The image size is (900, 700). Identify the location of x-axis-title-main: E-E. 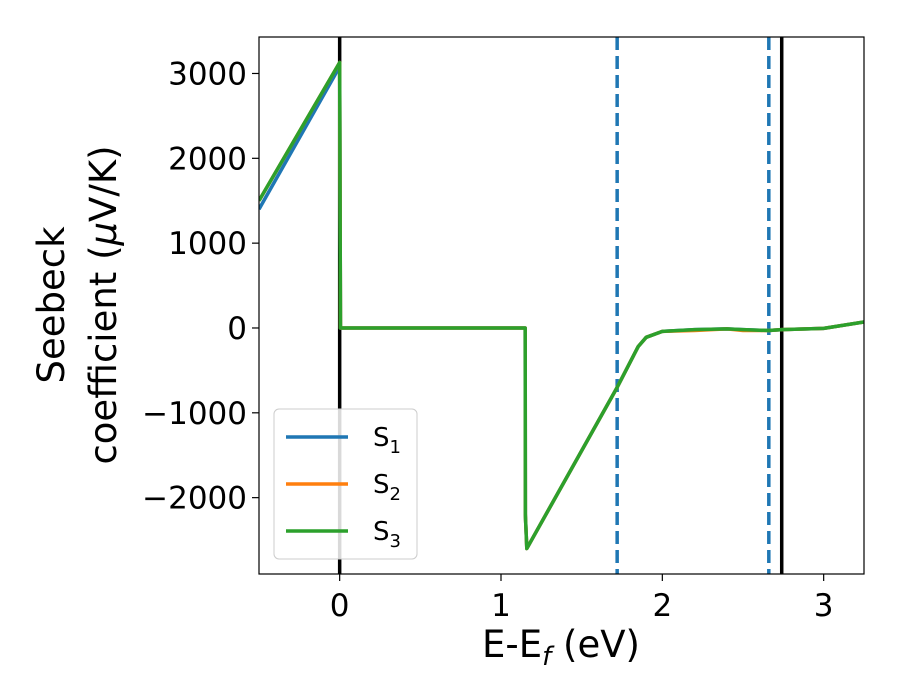
(512, 644).